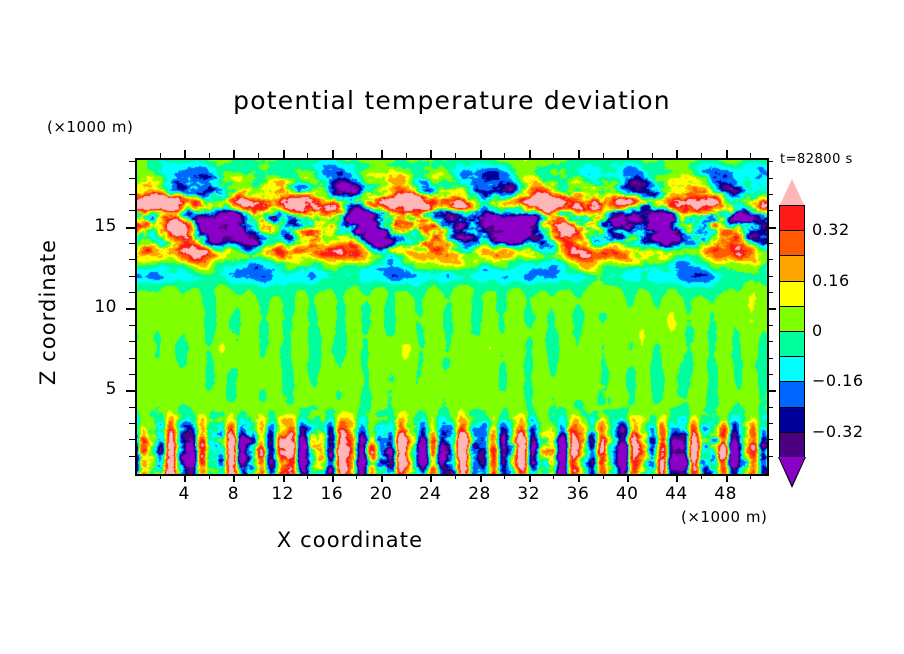  I want to click on x-tick-label: 48, so click(725, 494).